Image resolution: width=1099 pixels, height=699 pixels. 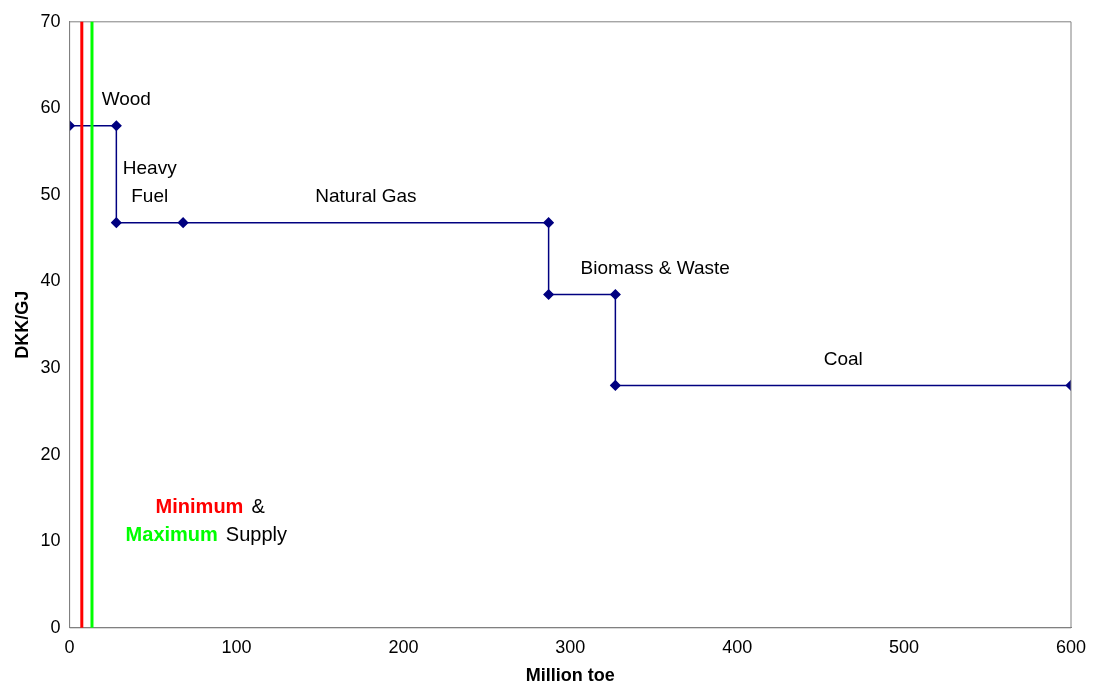 What do you see at coordinates (50, 107) in the screenshot?
I see `y-tick-label: 60` at bounding box center [50, 107].